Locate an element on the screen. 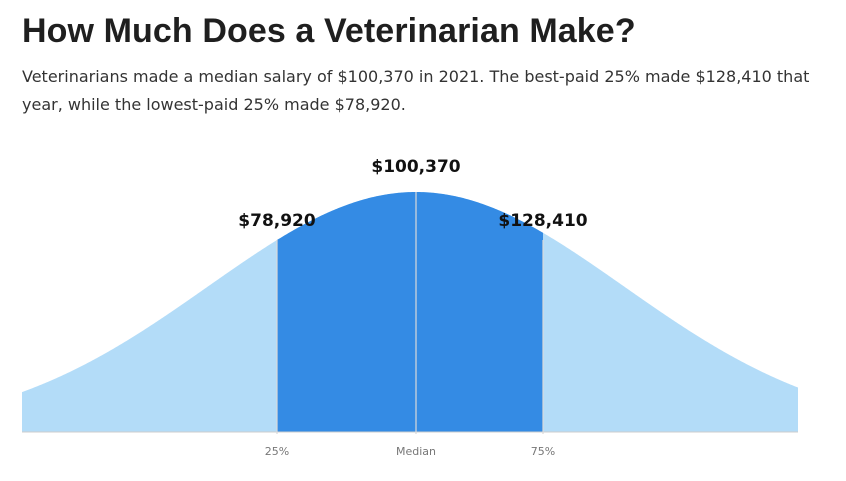  value-label-p75: $128,410 is located at coordinates (542, 221).